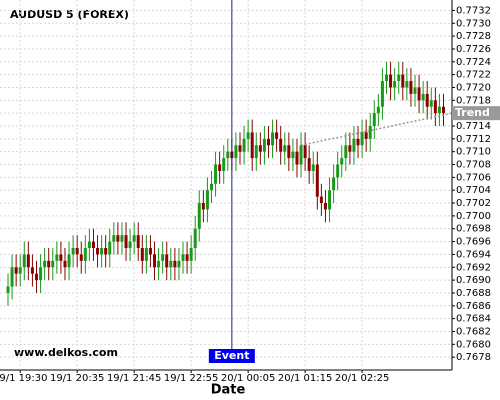 This screenshot has width=500, height=400. Describe the element at coordinates (473, 229) in the screenshot. I see `y-tick-label: 0.7698` at that location.